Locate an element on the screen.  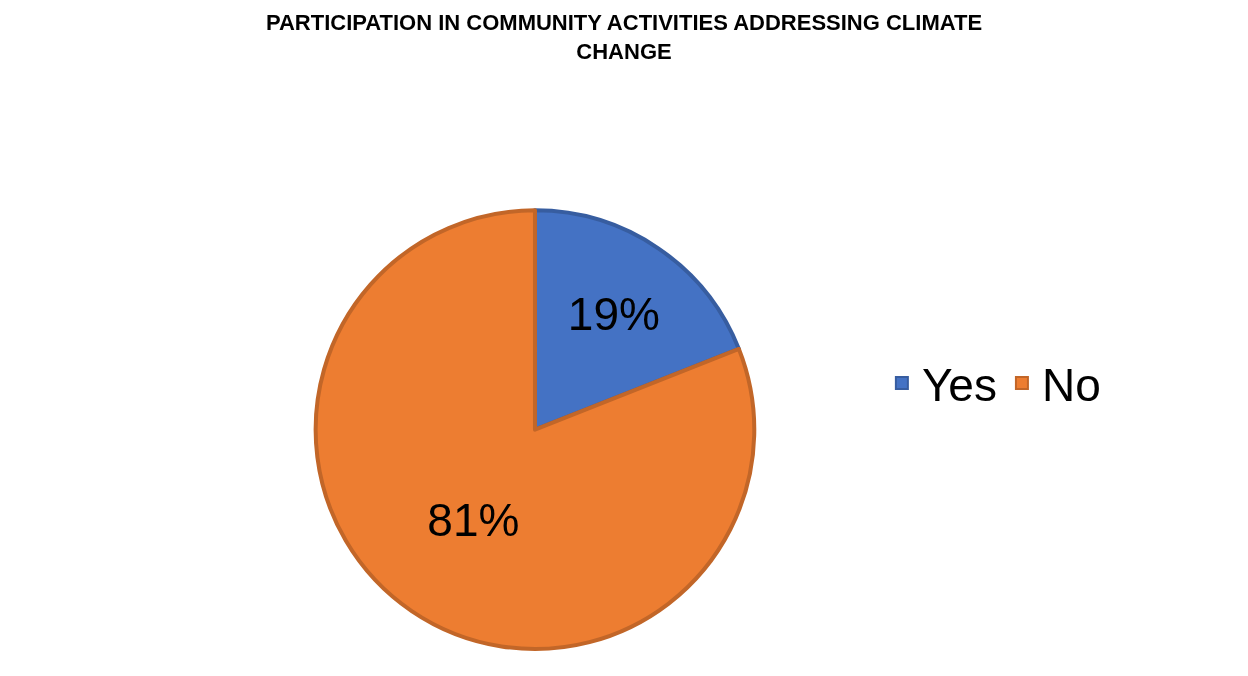
data-label: 81% is located at coordinates (473, 520).